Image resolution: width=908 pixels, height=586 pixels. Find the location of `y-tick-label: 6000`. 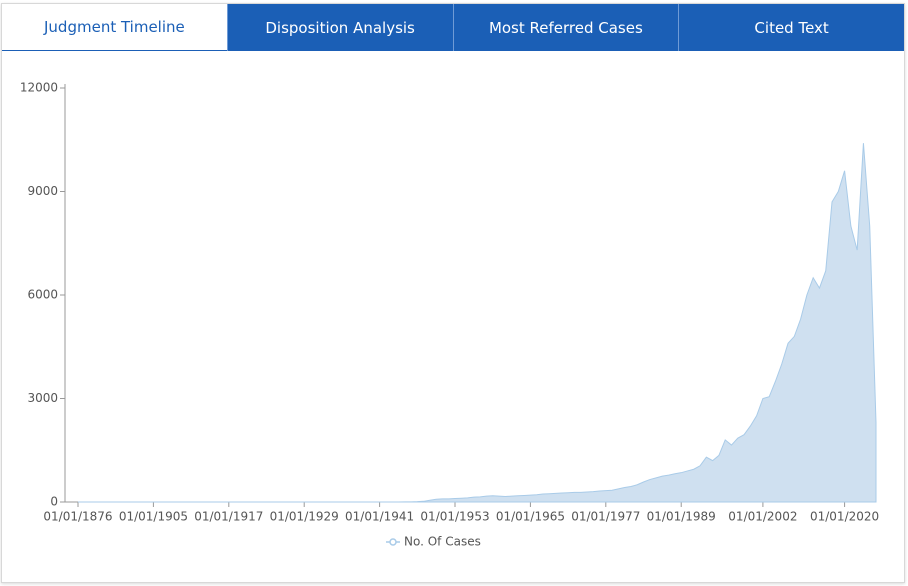

y-tick-label: 6000 is located at coordinates (42, 295).